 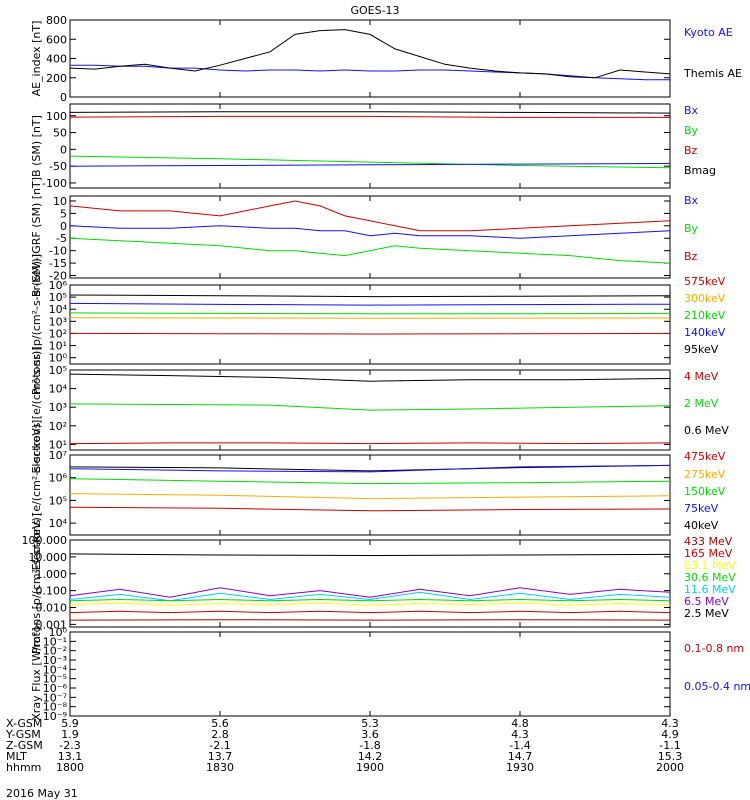 I want to click on legend-entry: 150keV, so click(x=705, y=491).